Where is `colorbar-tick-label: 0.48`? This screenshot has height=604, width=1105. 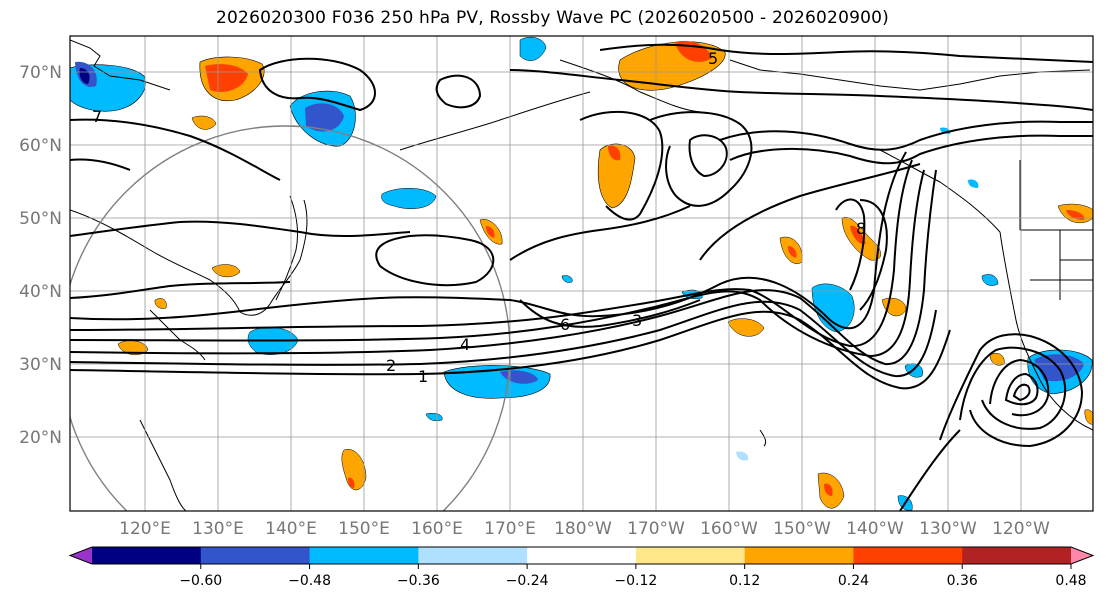 colorbar-tick-label: 0.48 is located at coordinates (1070, 581).